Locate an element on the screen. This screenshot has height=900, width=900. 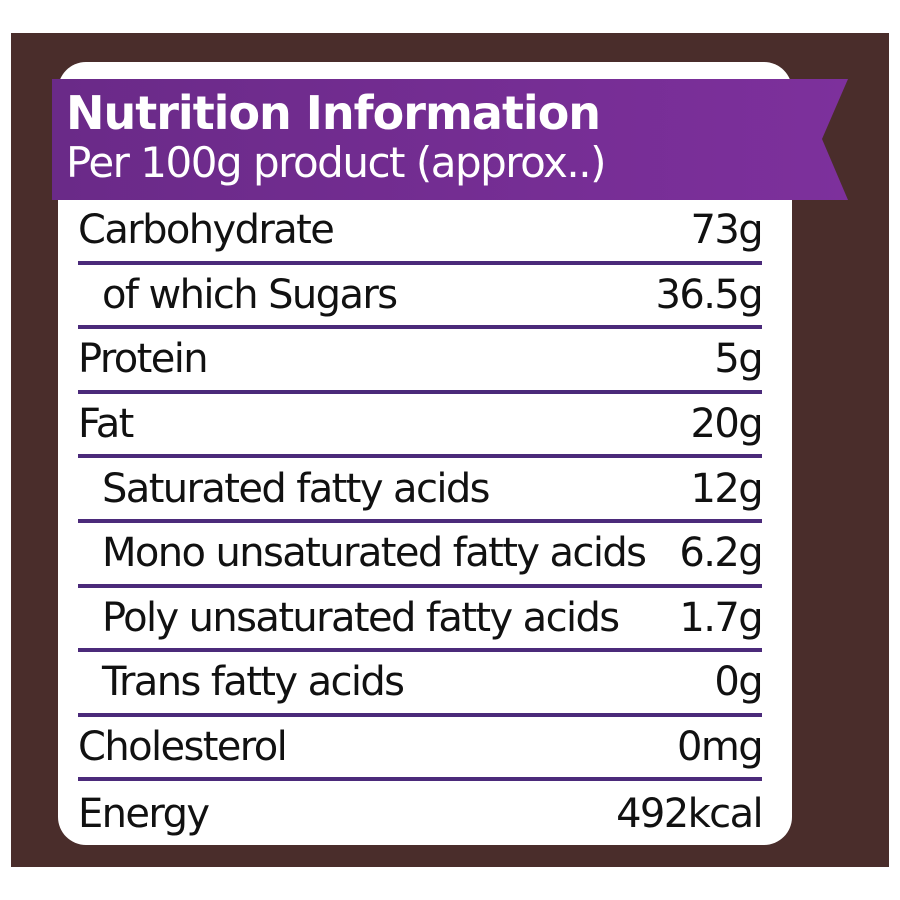
table-row: Protein 5g is located at coordinates (421, 361).